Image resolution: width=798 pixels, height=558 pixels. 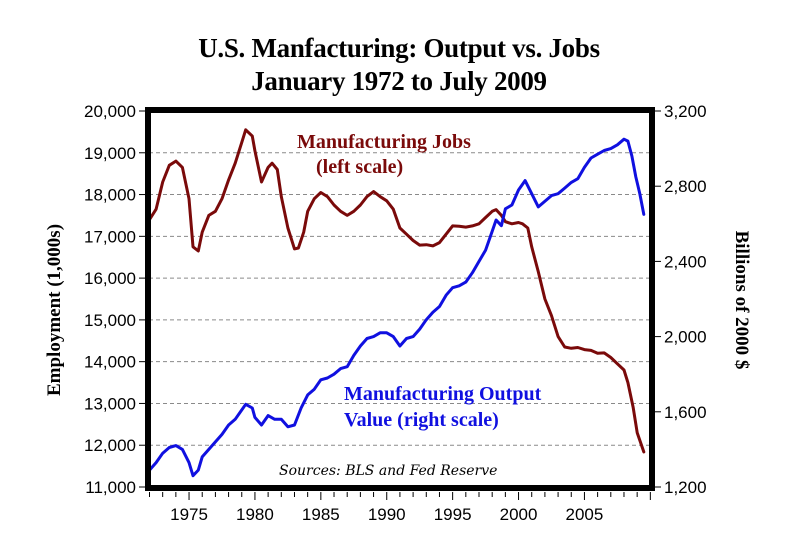 I want to click on left-axis-tick-label: 20,000, so click(x=110, y=111).